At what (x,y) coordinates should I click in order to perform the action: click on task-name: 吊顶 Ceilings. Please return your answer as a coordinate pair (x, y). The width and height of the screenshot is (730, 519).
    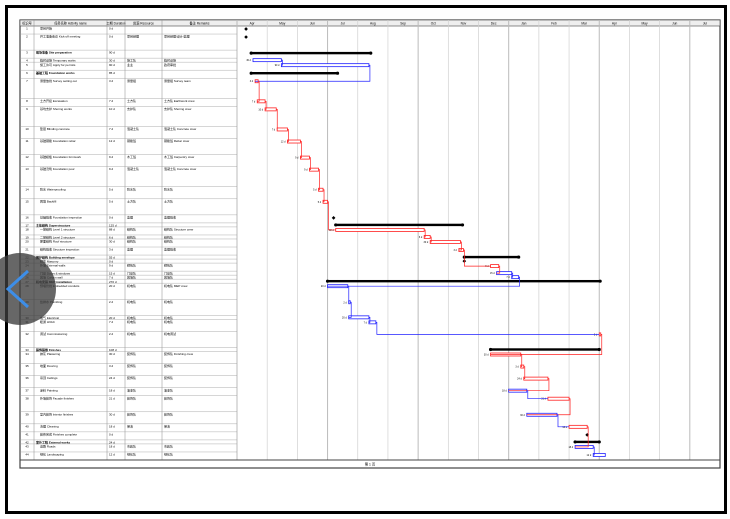
    Looking at the image, I should click on (49, 378).